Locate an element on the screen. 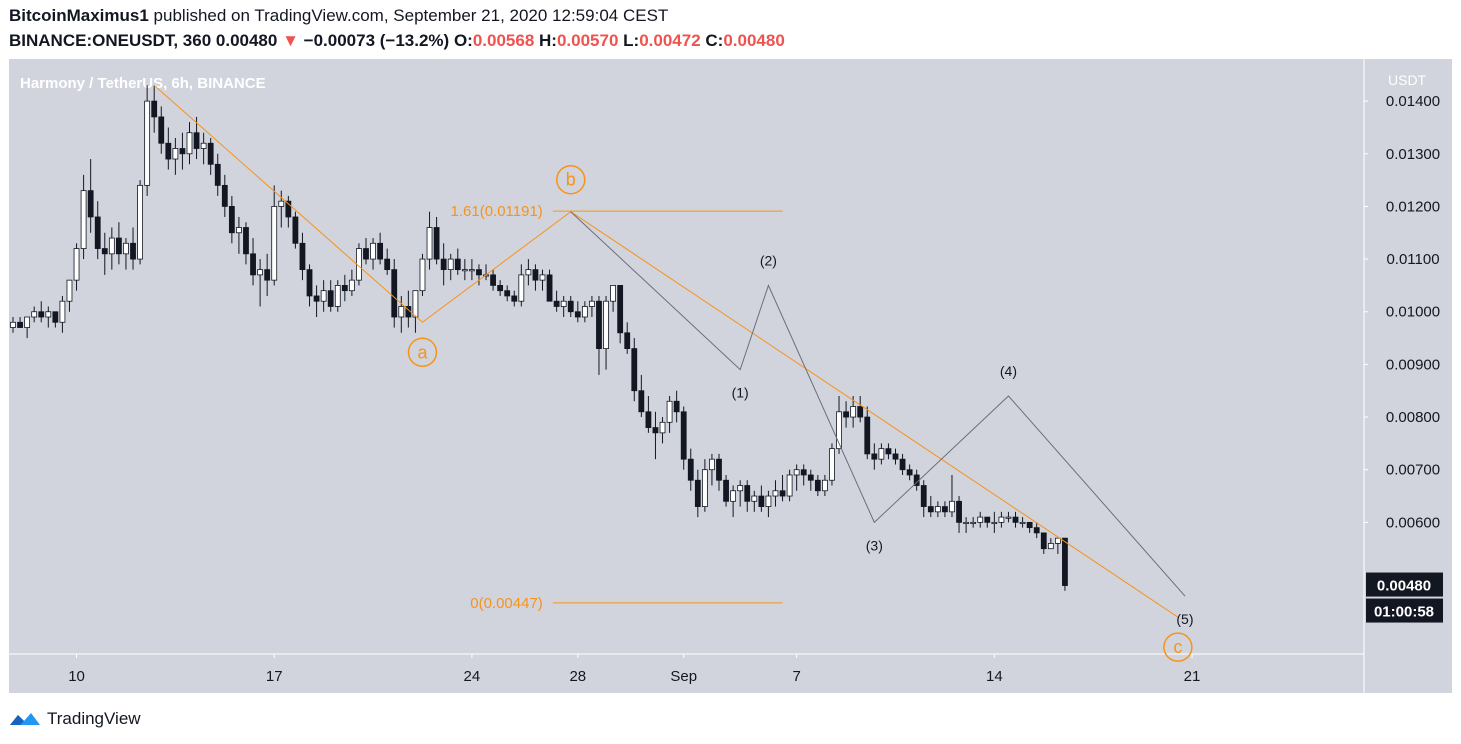  y-tick-label: 0.01100 is located at coordinates (1412, 259).